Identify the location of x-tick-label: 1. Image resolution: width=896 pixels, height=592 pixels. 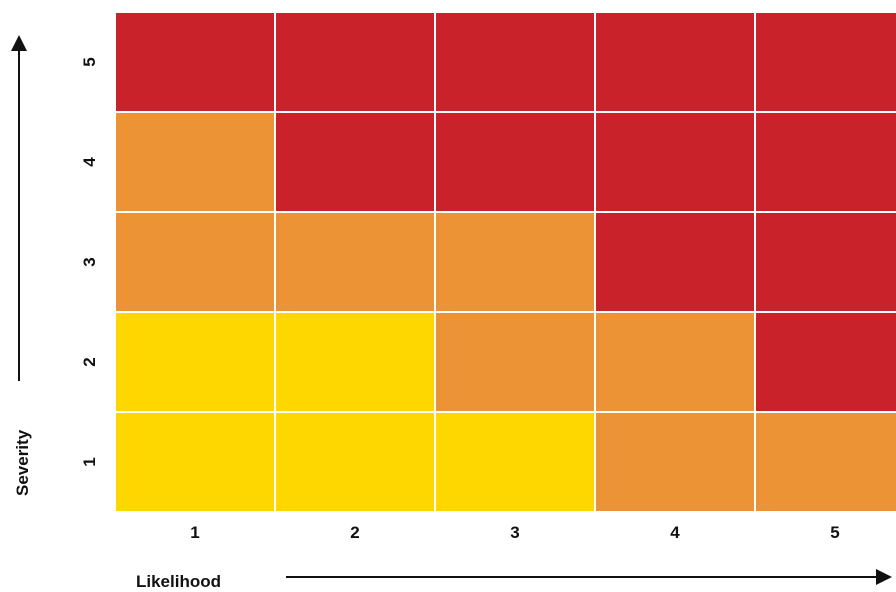
(194, 532).